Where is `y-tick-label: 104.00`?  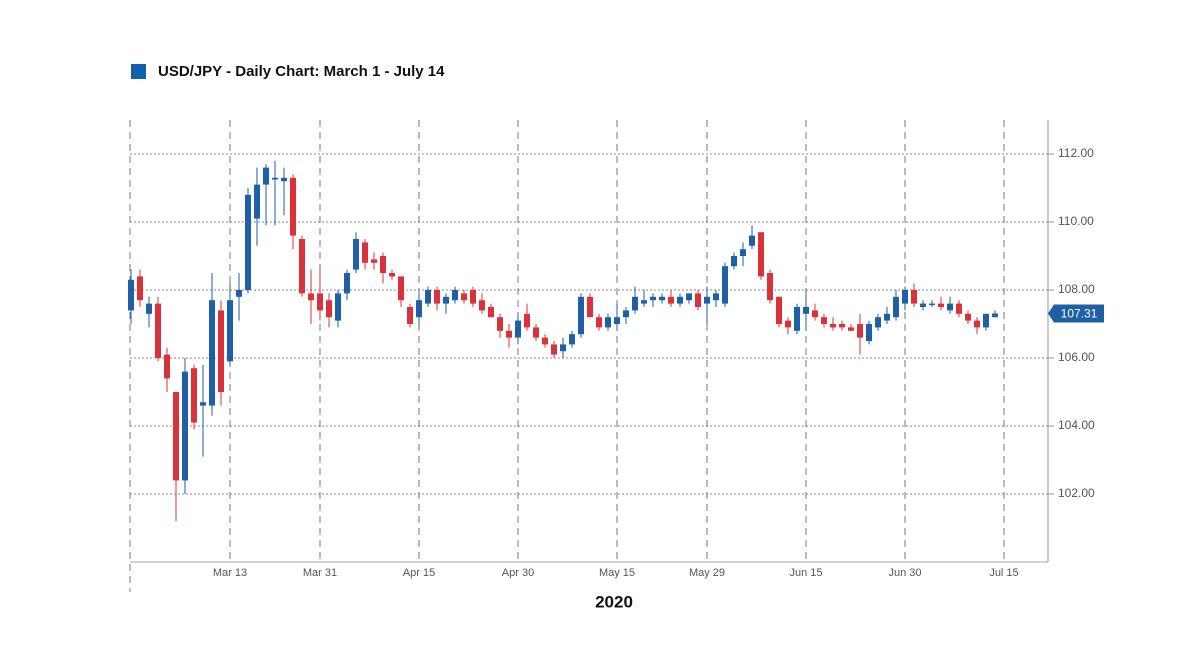 y-tick-label: 104.00 is located at coordinates (1076, 425).